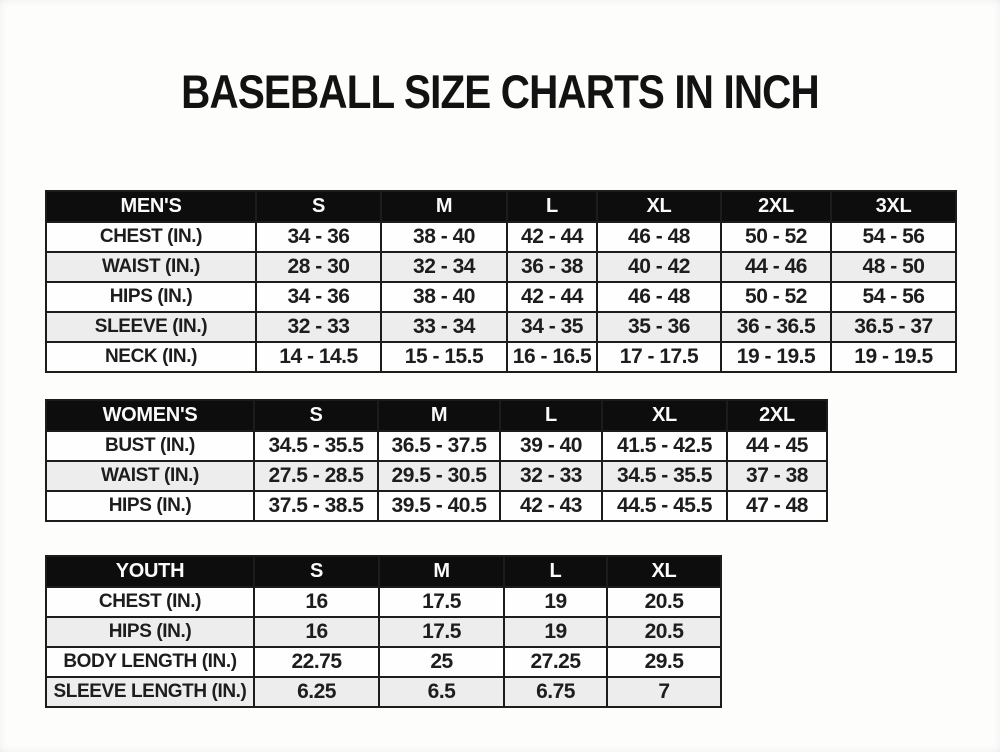 This screenshot has width=1000, height=752. I want to click on size-value-cell: 29.5 - 30.5, so click(439, 476).